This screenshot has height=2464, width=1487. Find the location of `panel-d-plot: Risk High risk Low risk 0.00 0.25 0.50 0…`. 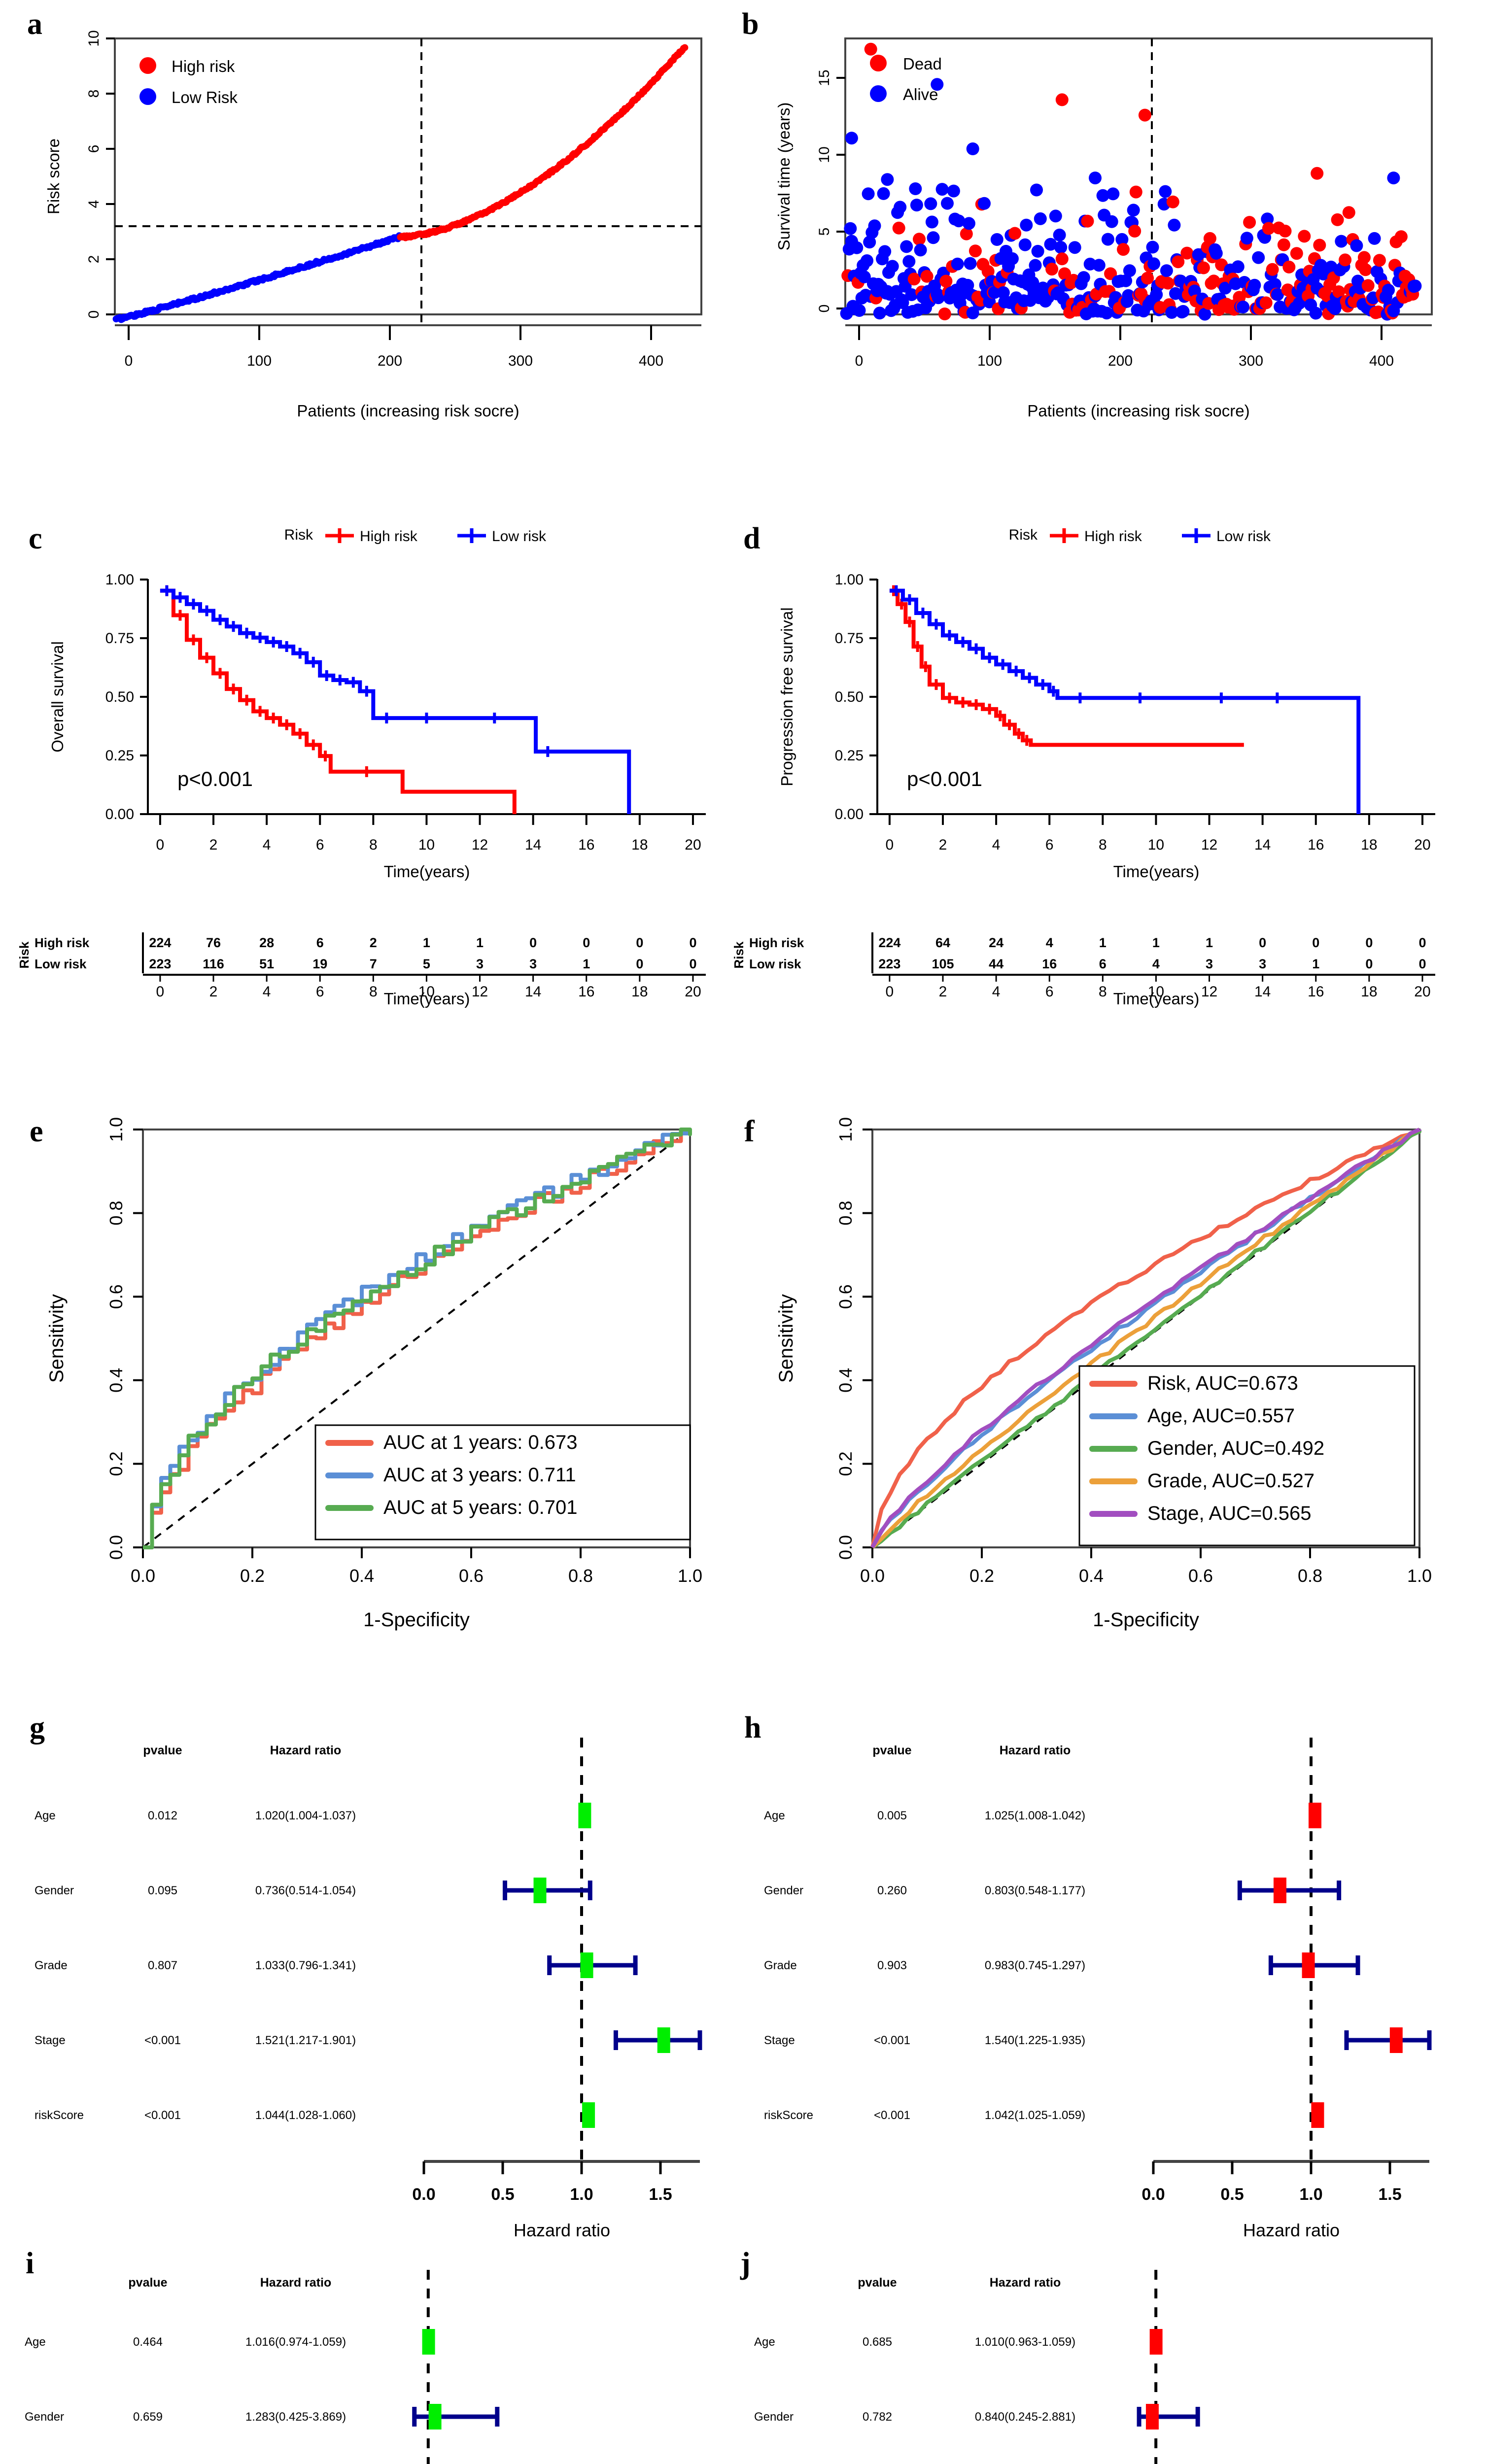

panel-d-plot: Risk High risk Low risk 0.00 0.25 0.50 0… is located at coordinates (1107, 704).